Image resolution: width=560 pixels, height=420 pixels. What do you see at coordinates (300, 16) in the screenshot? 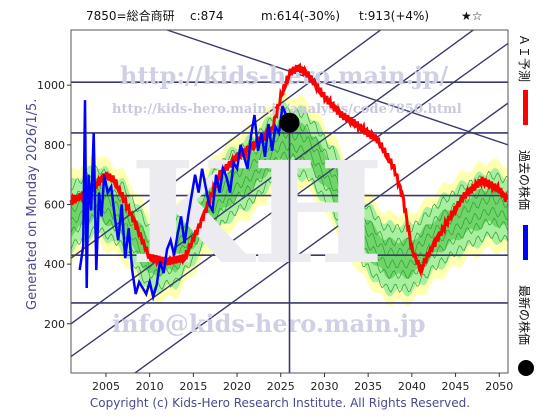
I see `minimum-forecast: m:614(-30%)` at bounding box center [300, 16].